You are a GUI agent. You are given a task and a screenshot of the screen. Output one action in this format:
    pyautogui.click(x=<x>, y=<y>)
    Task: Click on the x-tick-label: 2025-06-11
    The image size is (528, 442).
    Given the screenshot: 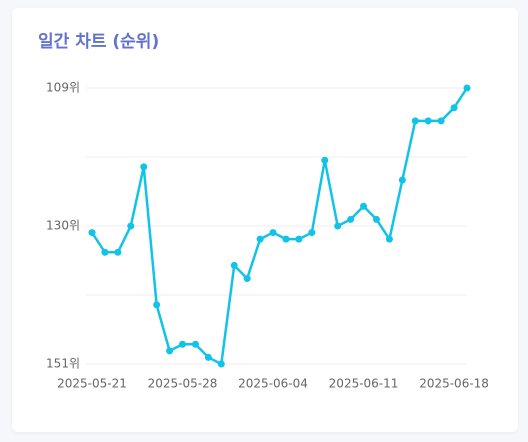 What is the action you would take?
    pyautogui.click(x=364, y=384)
    